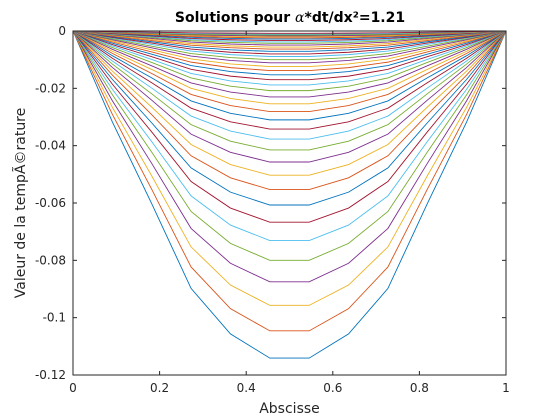  What do you see at coordinates (419, 388) in the screenshot?
I see `x-tick-label: 0.8` at bounding box center [419, 388].